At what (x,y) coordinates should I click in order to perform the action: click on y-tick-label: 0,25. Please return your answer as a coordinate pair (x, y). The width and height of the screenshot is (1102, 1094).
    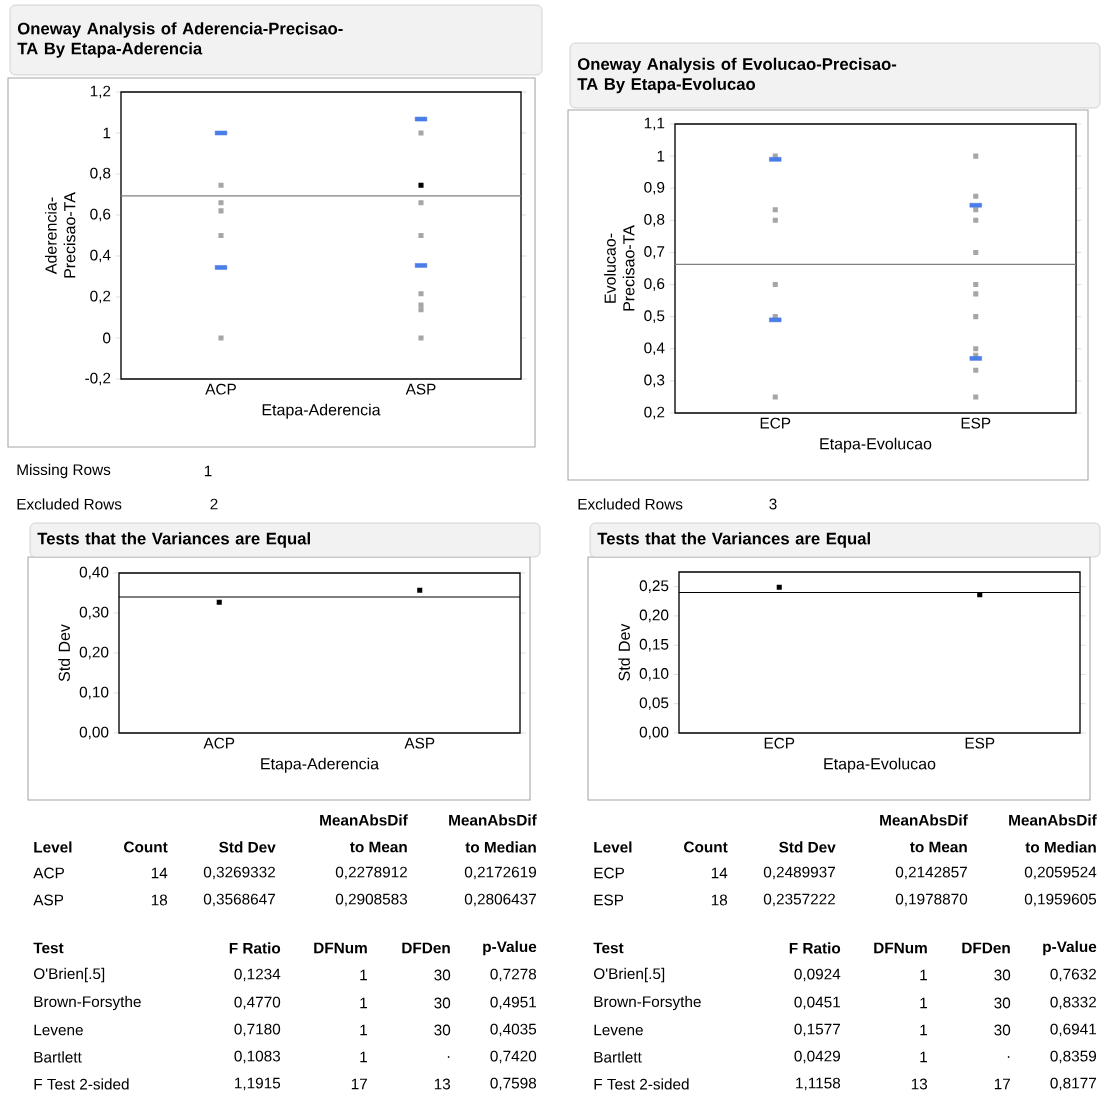
    Looking at the image, I should click on (654, 586).